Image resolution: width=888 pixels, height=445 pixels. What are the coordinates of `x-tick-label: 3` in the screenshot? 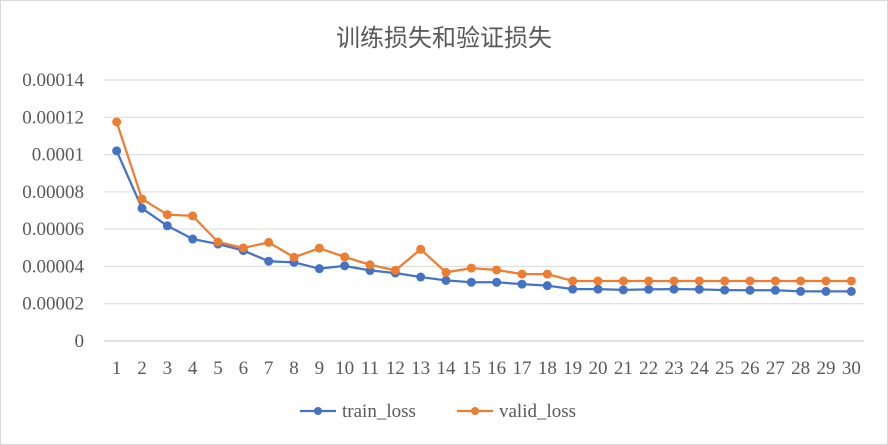 It's located at (168, 368).